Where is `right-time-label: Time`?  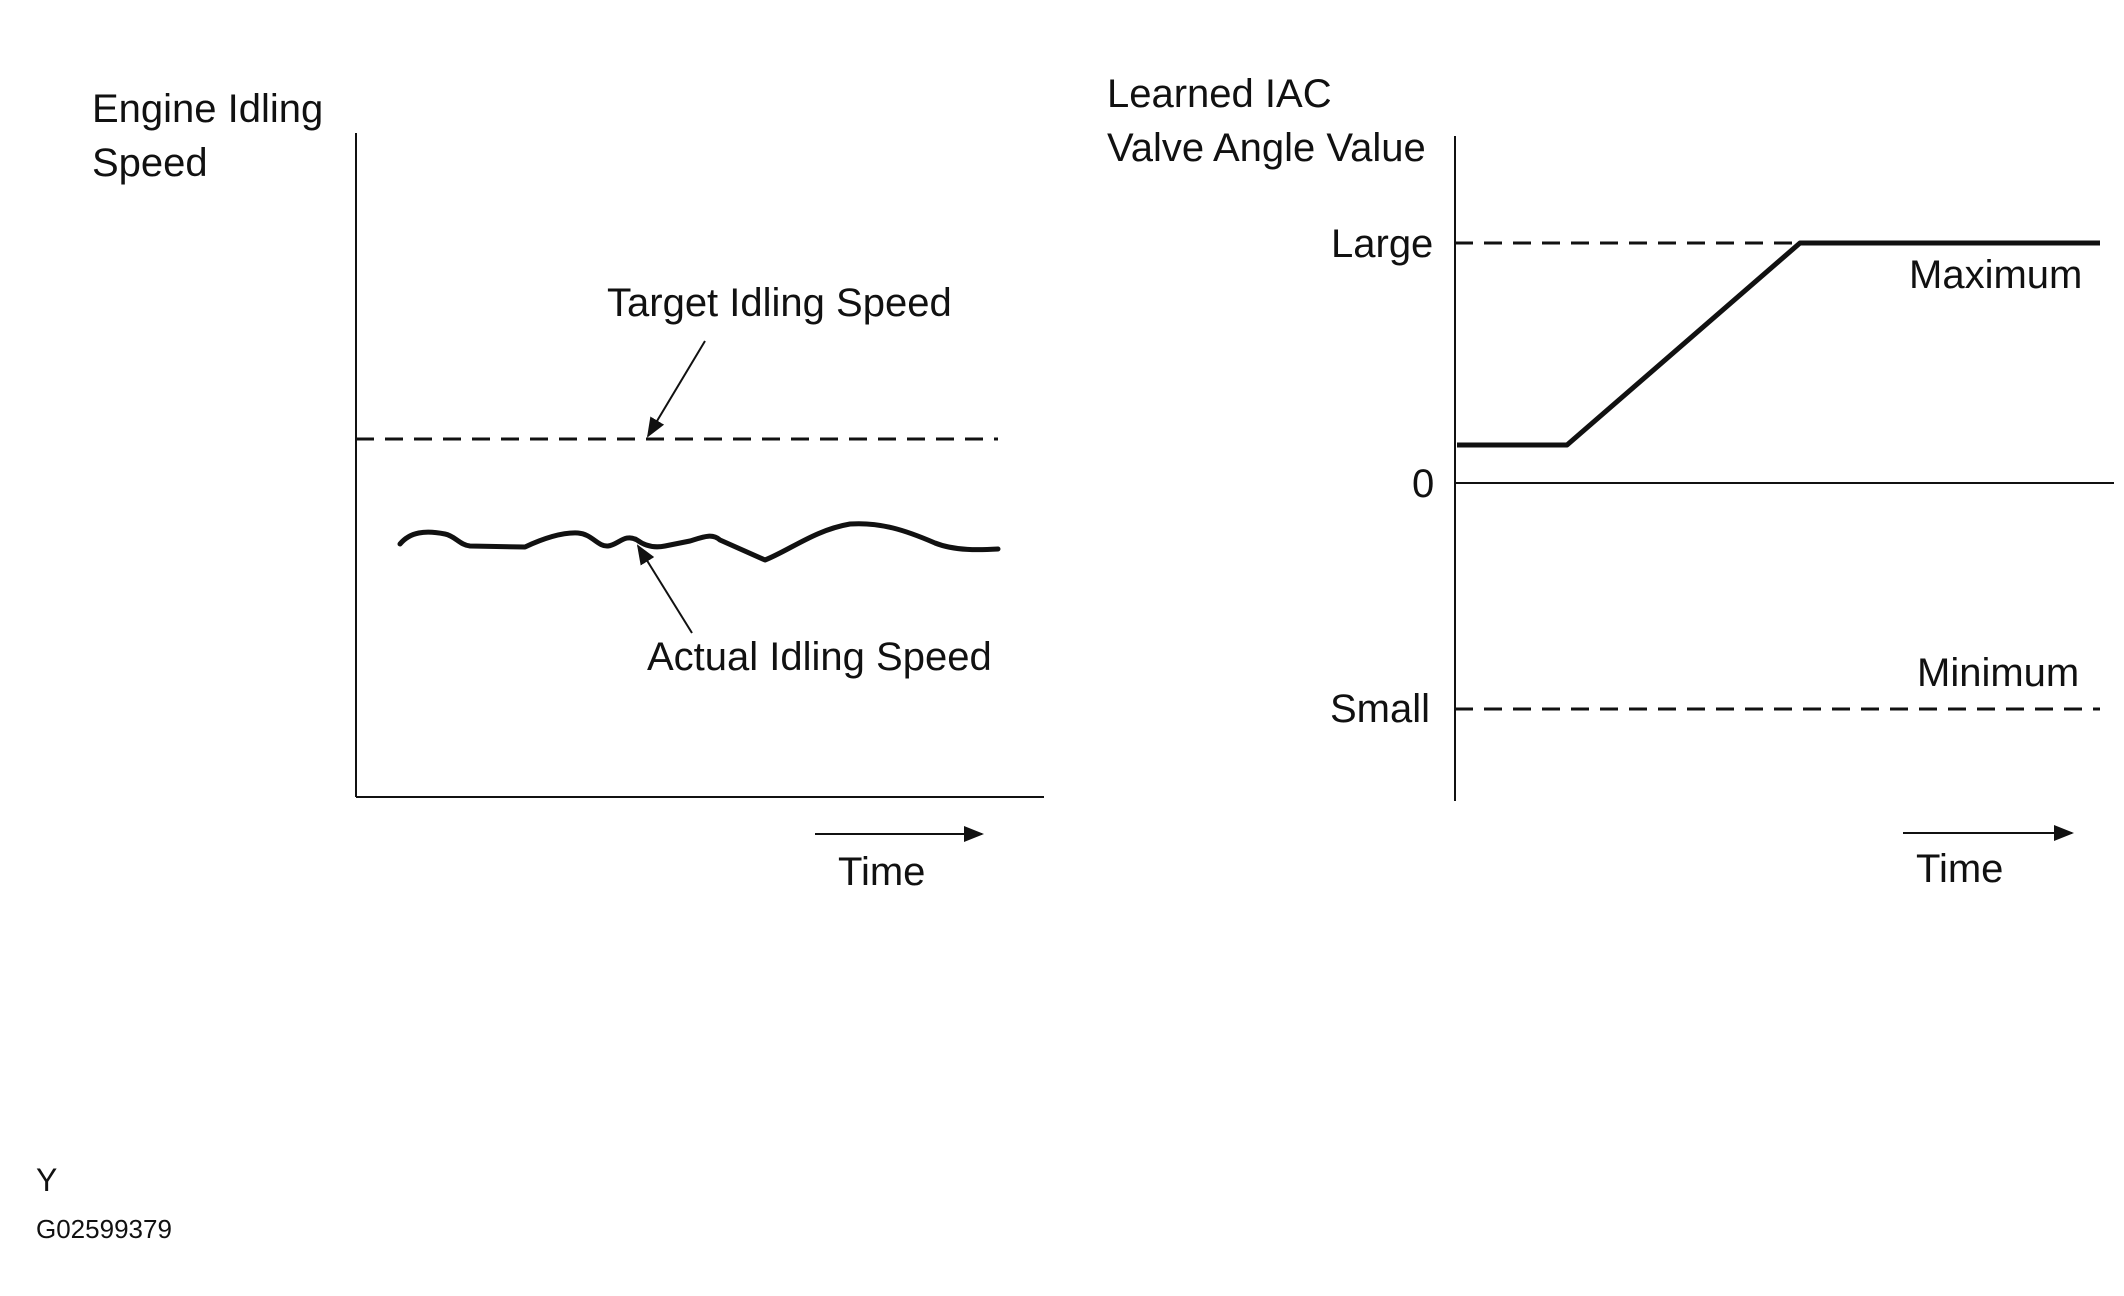 right-time-label: Time is located at coordinates (1960, 869).